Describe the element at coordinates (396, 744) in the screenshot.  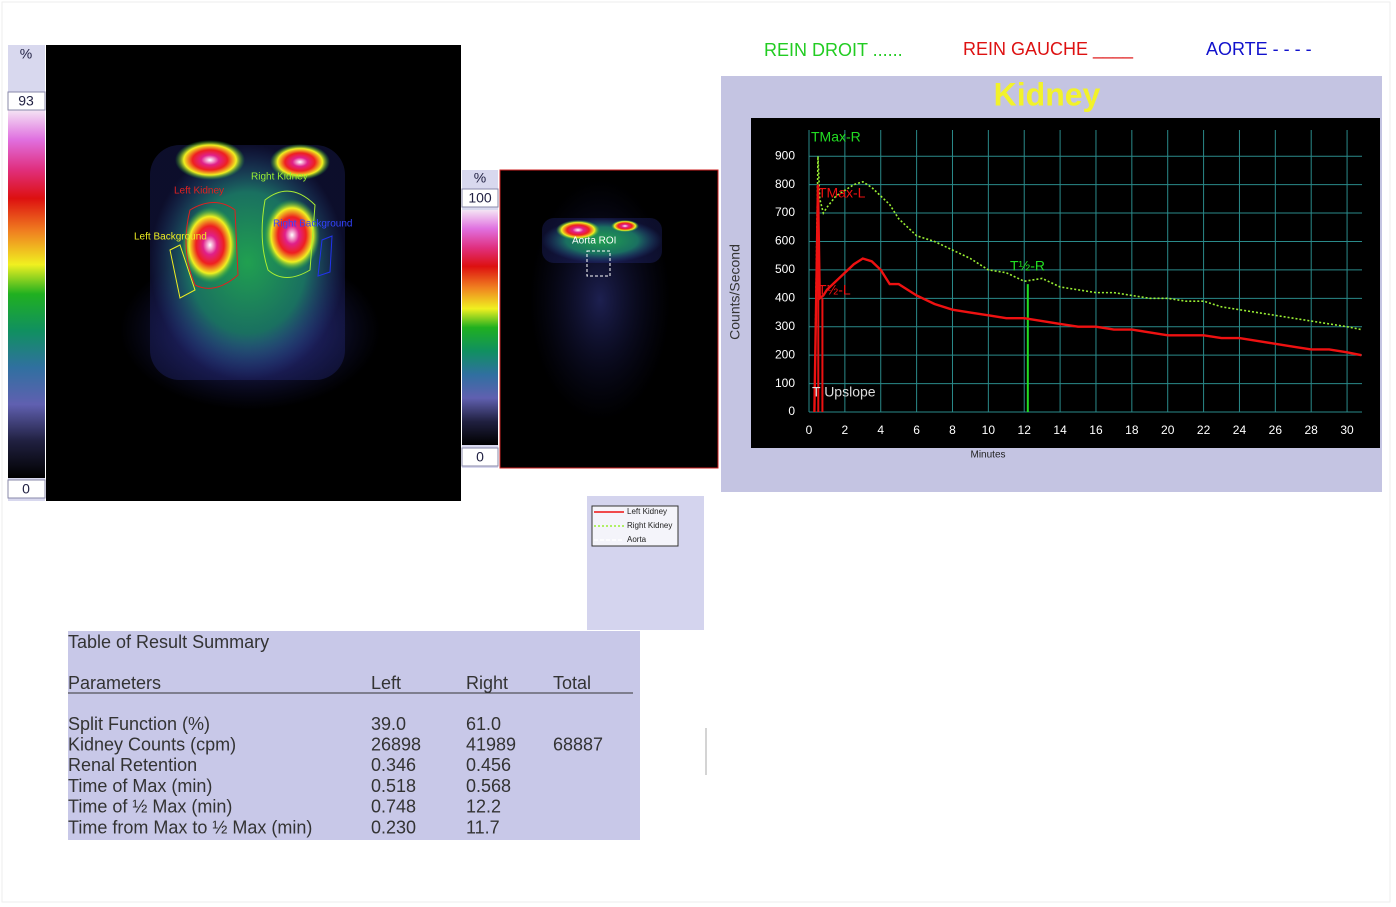
I see `table-cell: 26898` at that location.